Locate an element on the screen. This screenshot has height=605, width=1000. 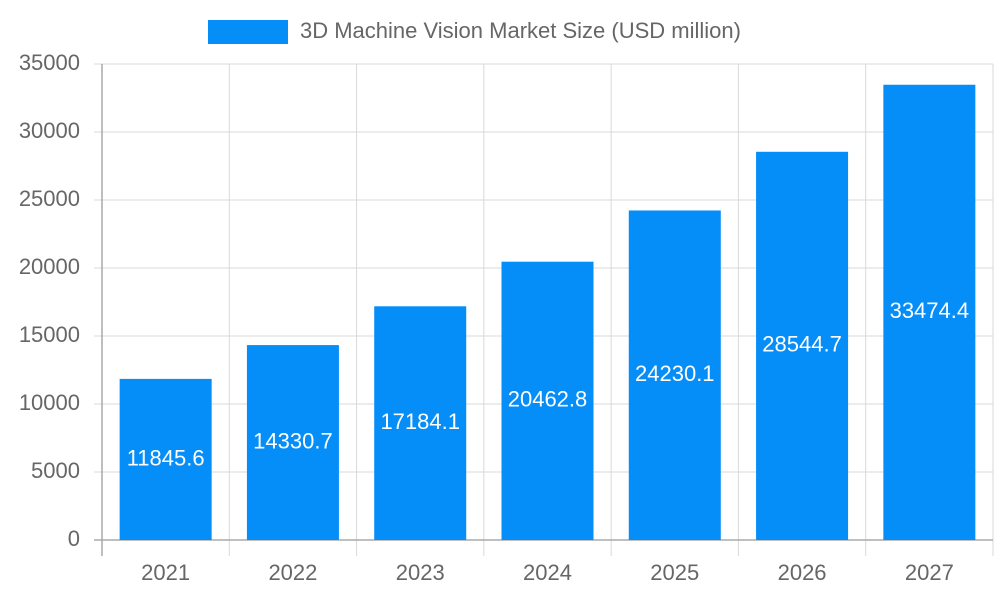
data-label: 28544.7 is located at coordinates (802, 344).